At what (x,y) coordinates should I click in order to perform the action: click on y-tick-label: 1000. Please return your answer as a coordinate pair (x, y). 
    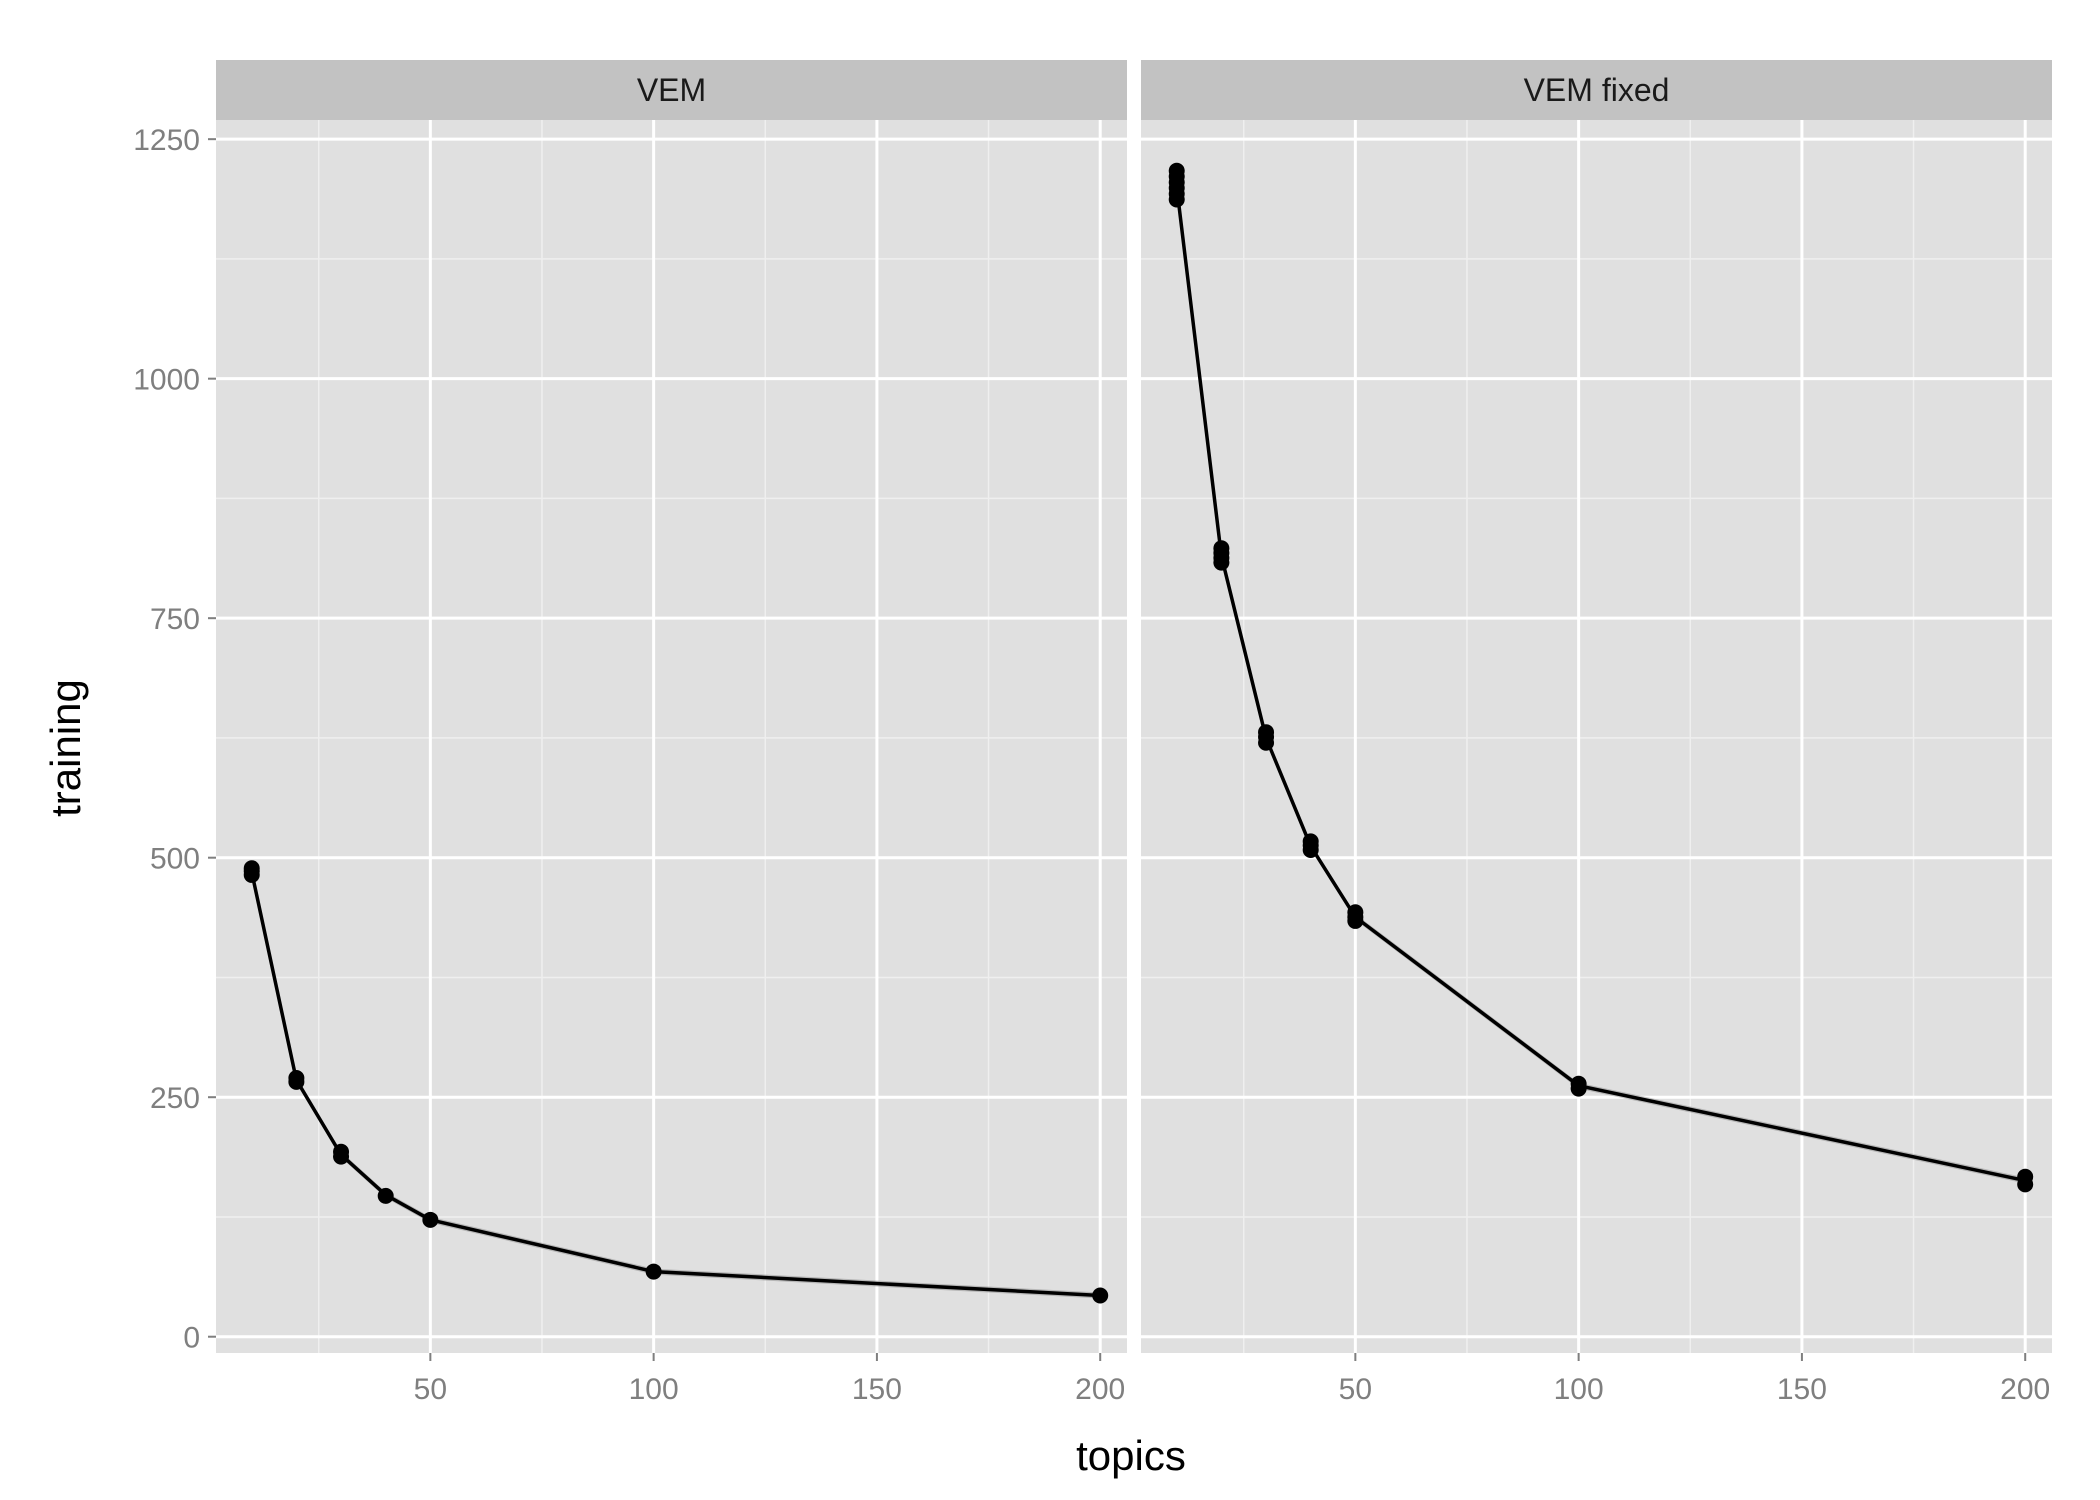
    Looking at the image, I should click on (166, 380).